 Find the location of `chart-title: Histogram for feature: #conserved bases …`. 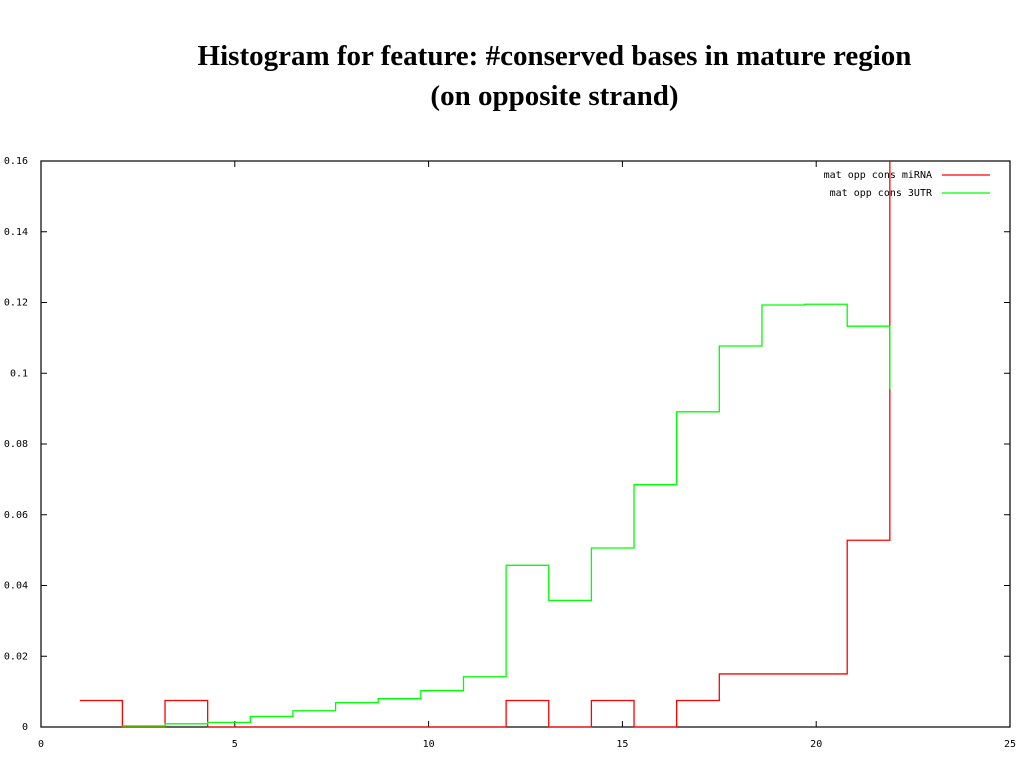

chart-title: Histogram for feature: #conserved bases … is located at coordinates (512, 76).